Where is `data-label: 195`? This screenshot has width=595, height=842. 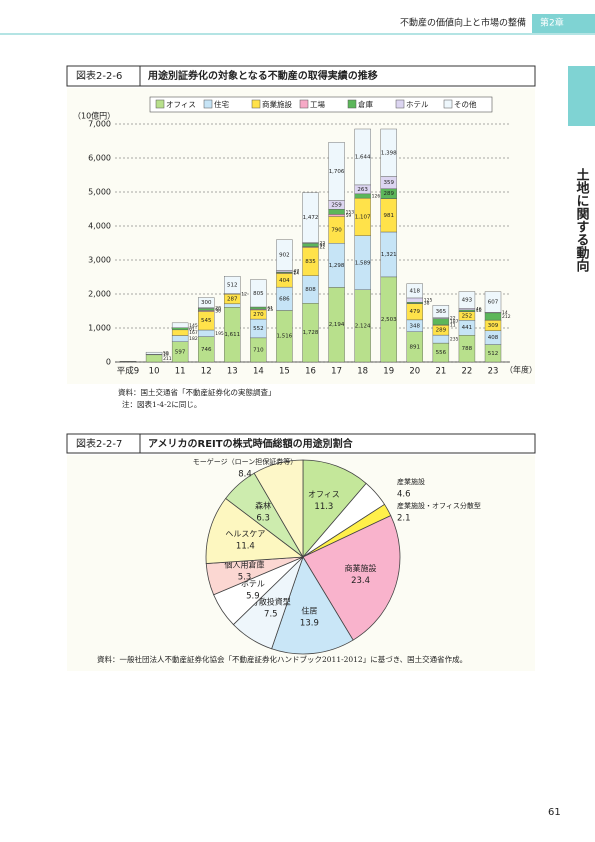 data-label: 195 is located at coordinates (219, 334).